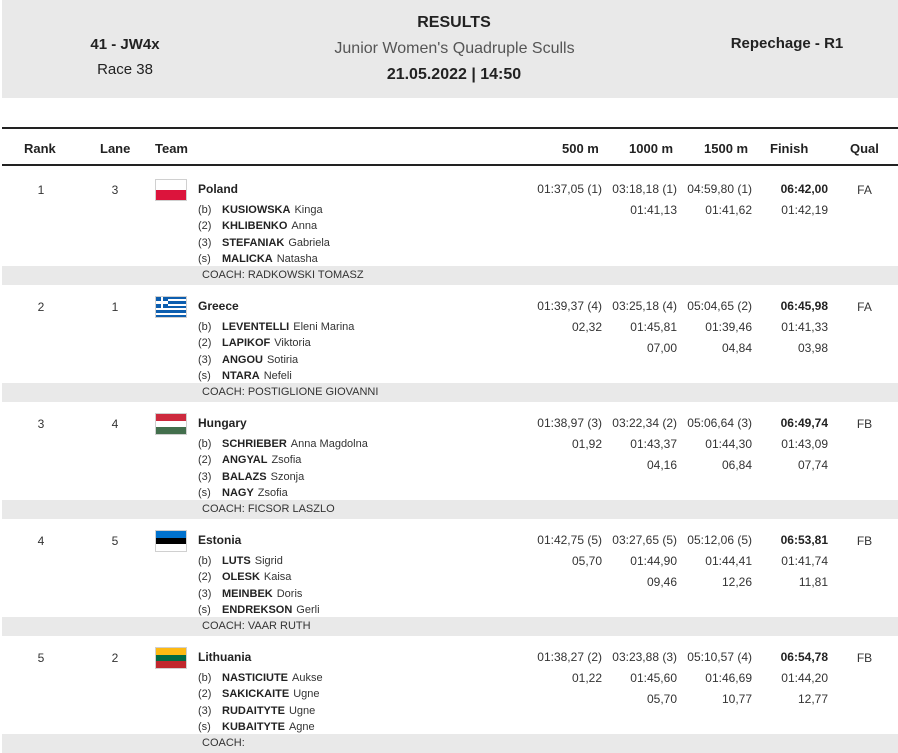 Image resolution: width=898 pixels, height=753 pixels. I want to click on results-title: RESULTS, so click(454, 22).